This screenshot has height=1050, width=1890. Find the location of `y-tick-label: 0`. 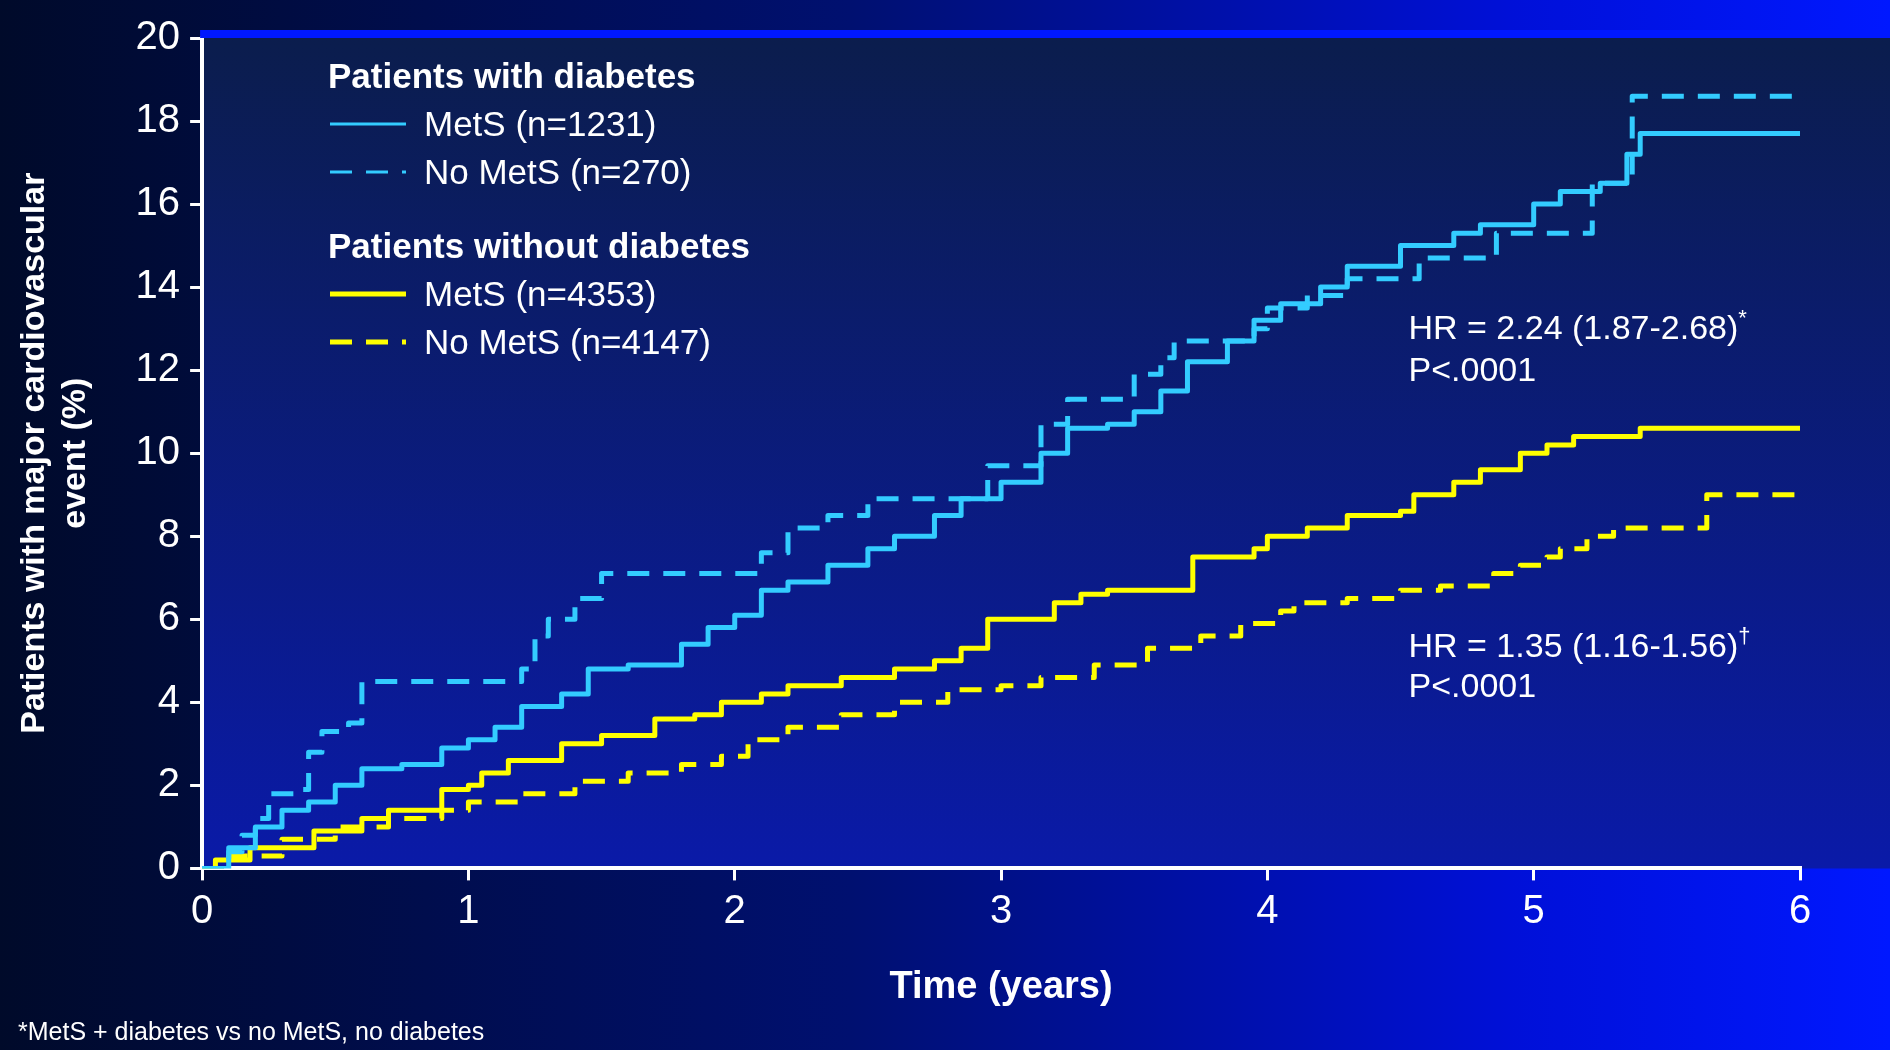

y-tick-label: 0 is located at coordinates (169, 865).